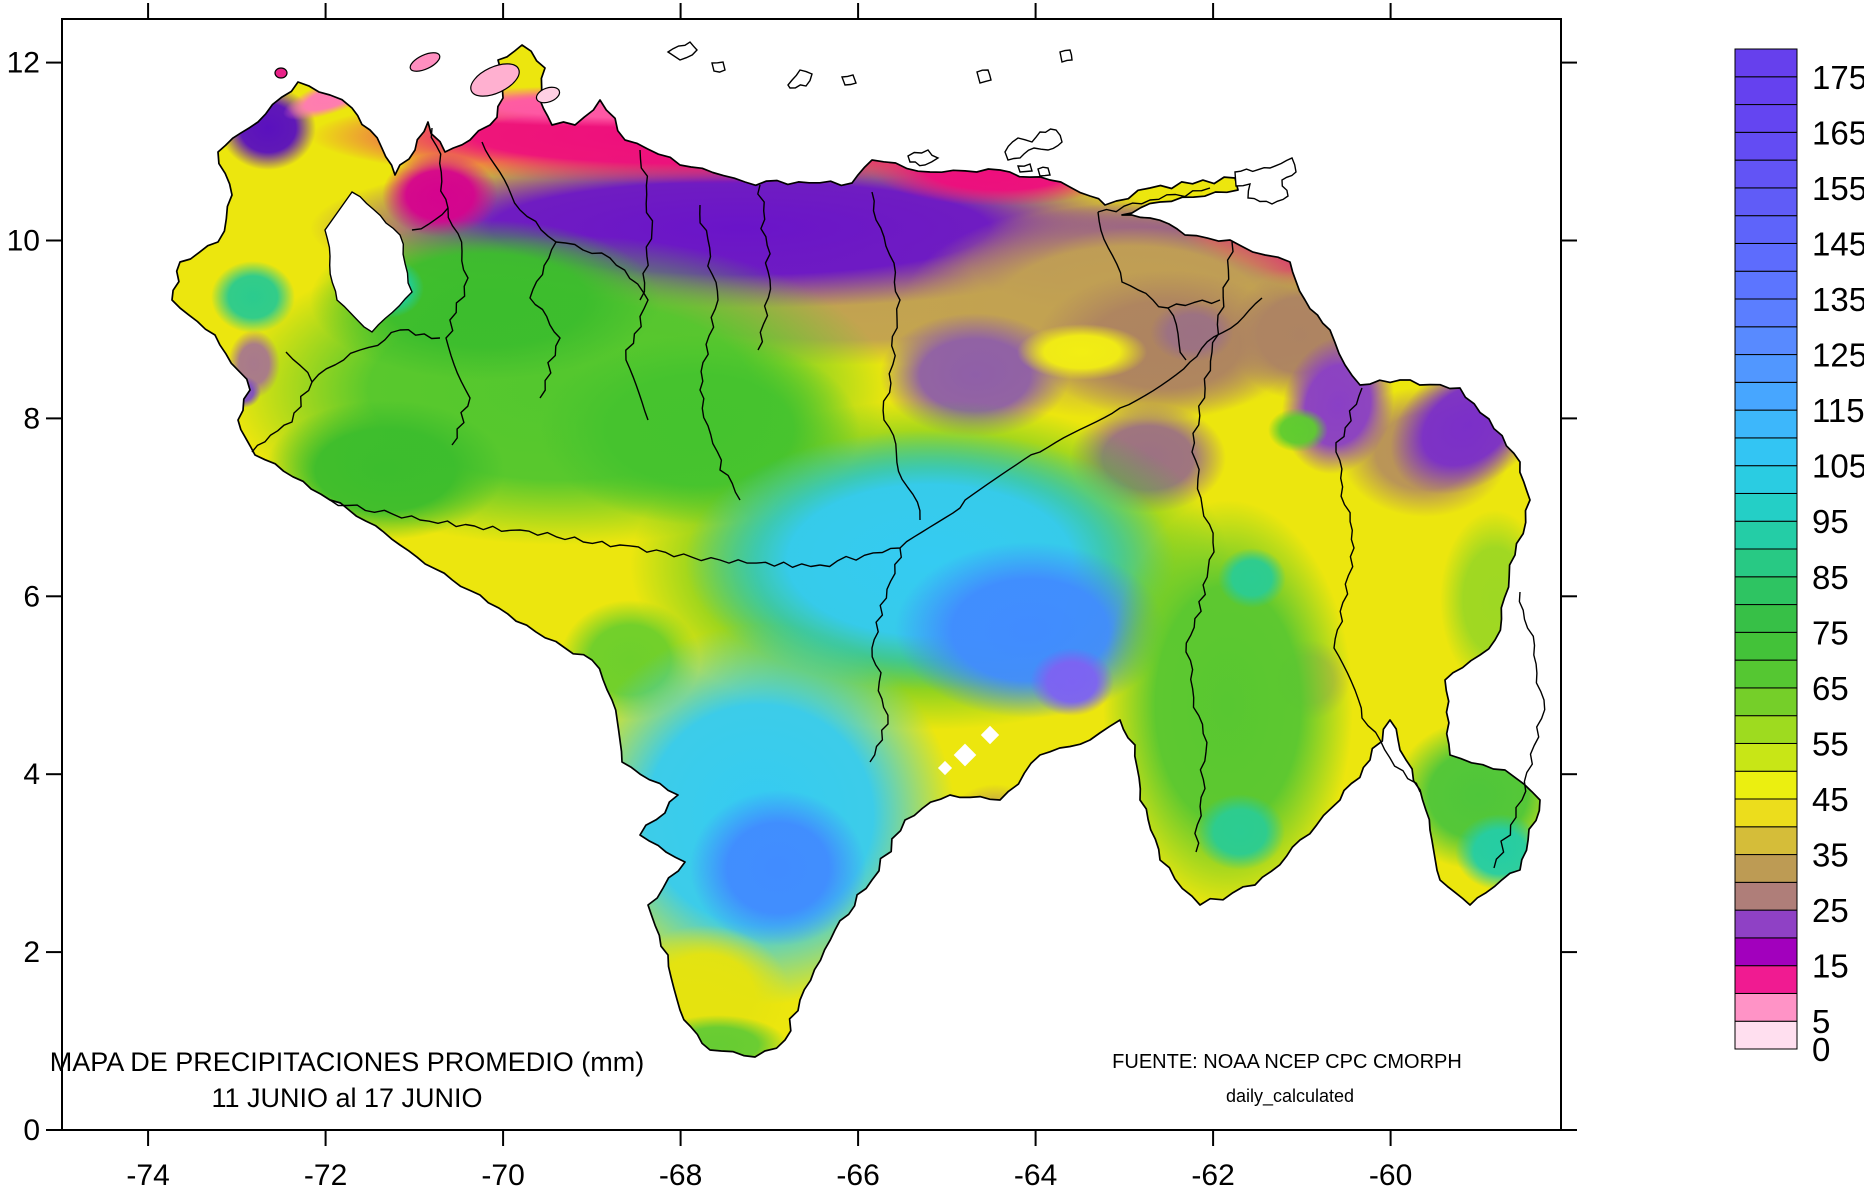  What do you see at coordinates (1830, 743) in the screenshot?
I see `colorbar-tick-label: 55` at bounding box center [1830, 743].